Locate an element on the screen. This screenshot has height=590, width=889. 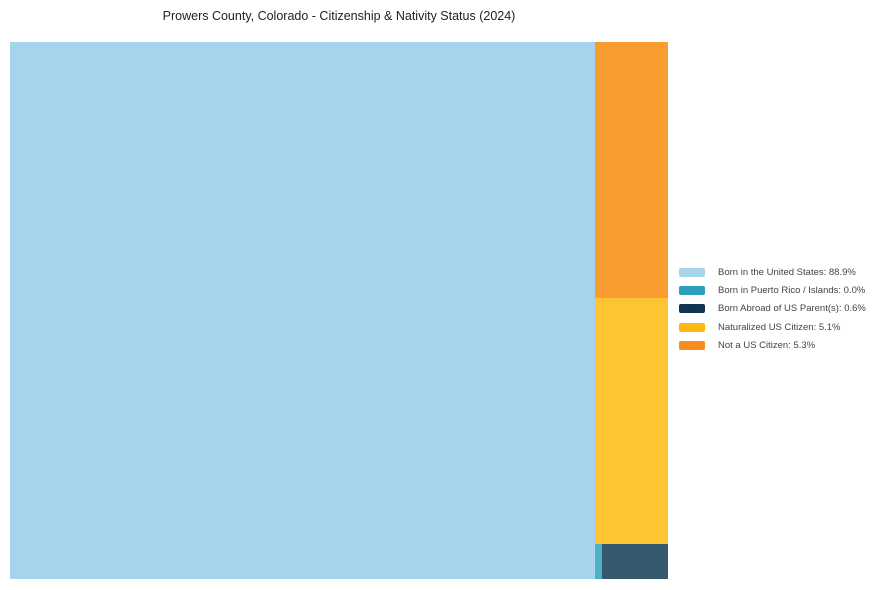
legend-item-naturalized-us-citizen: Naturalized US Citizen: 5.1% is located at coordinates (772, 327).